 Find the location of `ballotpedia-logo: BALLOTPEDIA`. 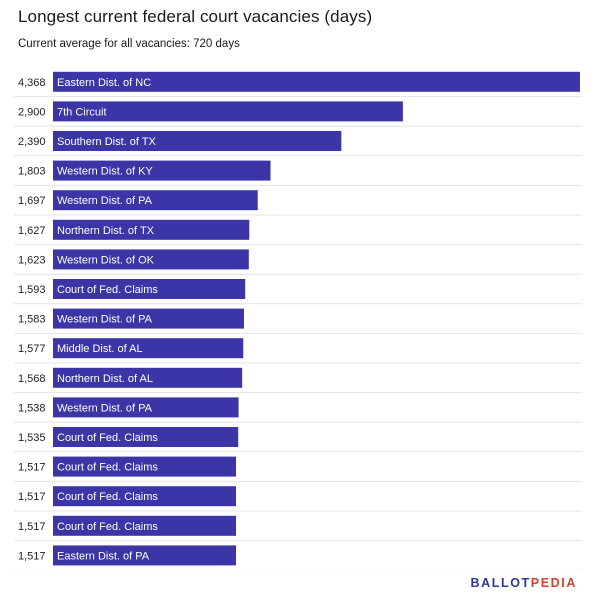

ballotpedia-logo: BALLOTPEDIA is located at coordinates (524, 583).